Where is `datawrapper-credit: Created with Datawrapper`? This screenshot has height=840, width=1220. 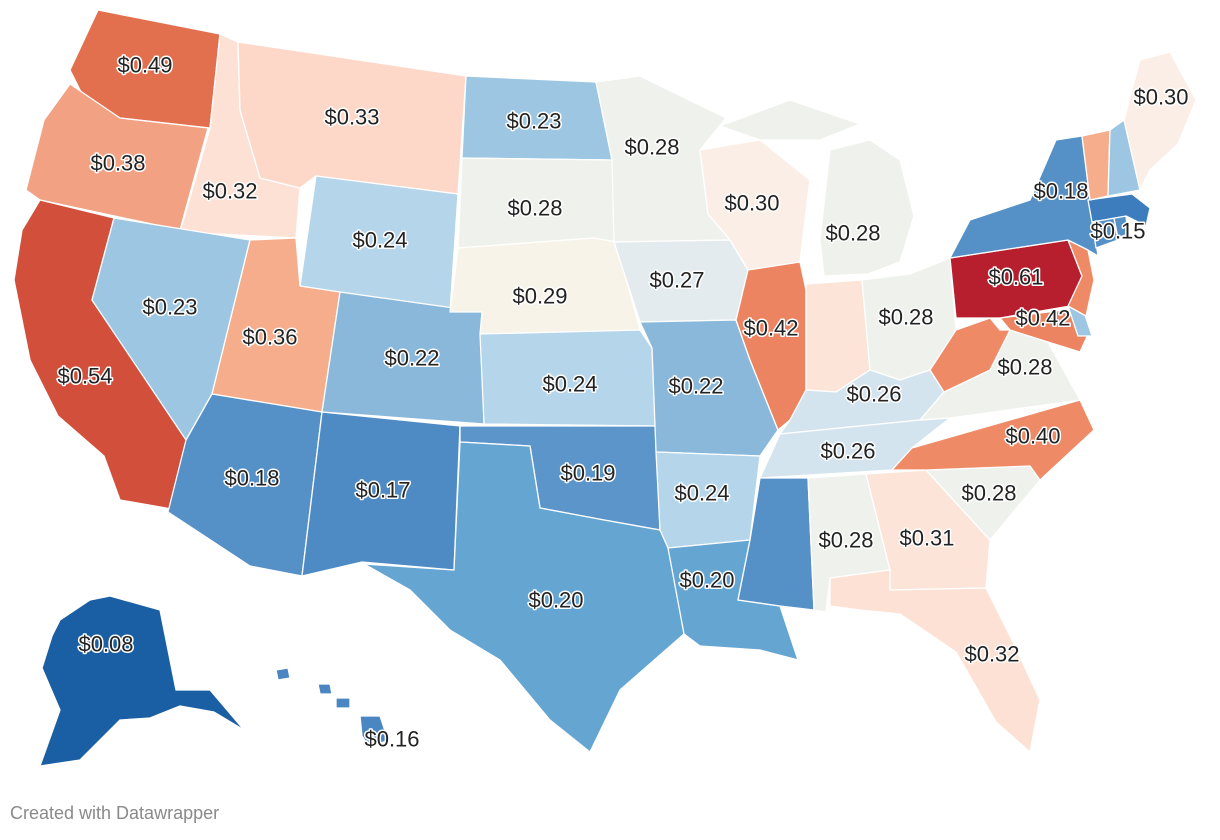 datawrapper-credit: Created with Datawrapper is located at coordinates (115, 813).